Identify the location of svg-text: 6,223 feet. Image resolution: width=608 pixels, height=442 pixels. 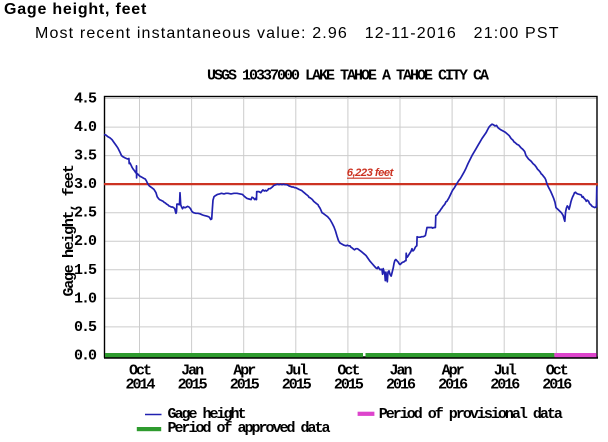
(371, 173).